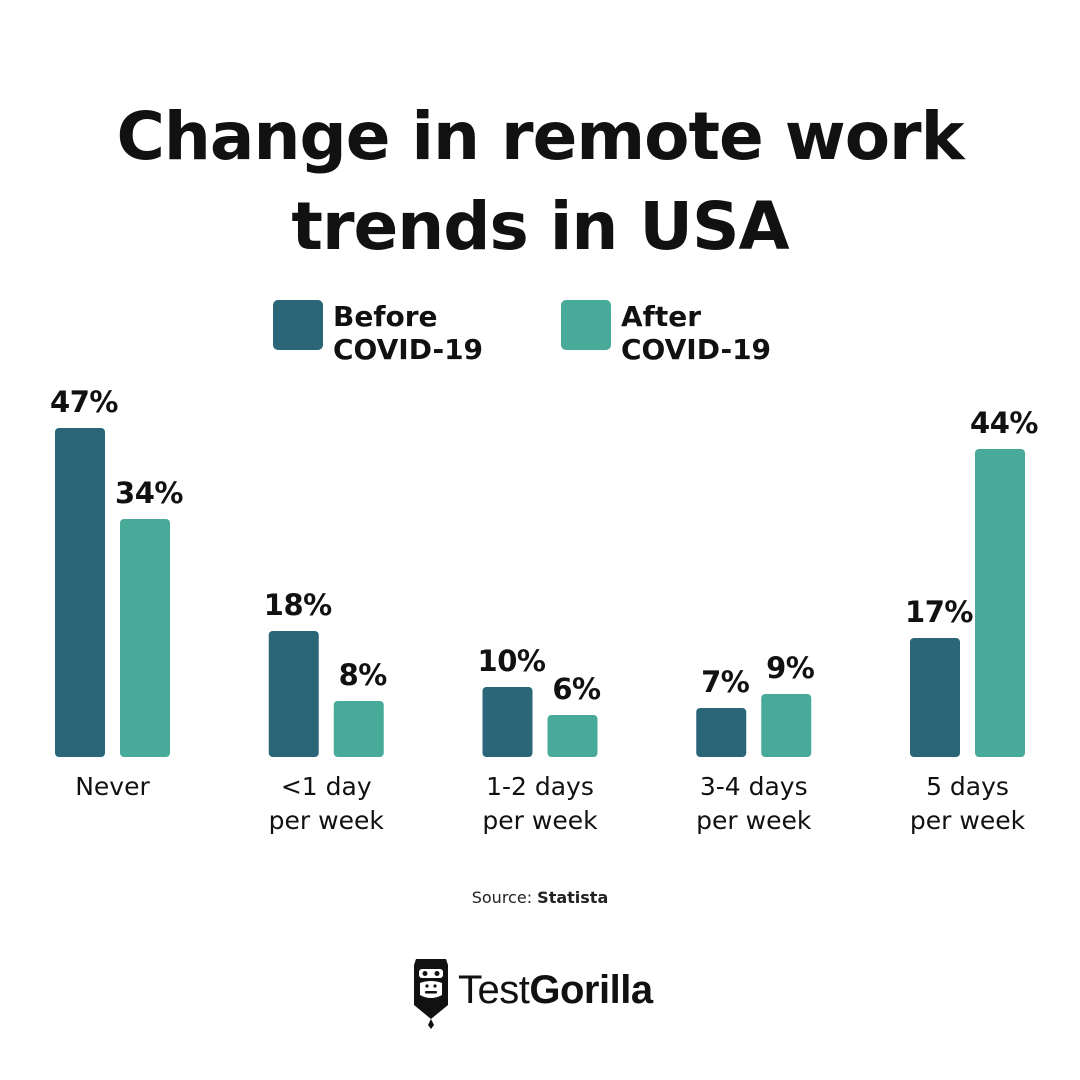 This screenshot has width=1080, height=1080. I want to click on legend-label-before-line-2: COVID-19, so click(408, 349).